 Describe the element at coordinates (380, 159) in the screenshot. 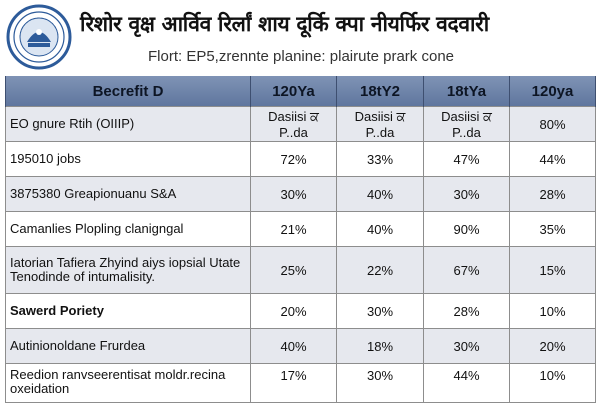

I see `table-cell: 33%` at that location.